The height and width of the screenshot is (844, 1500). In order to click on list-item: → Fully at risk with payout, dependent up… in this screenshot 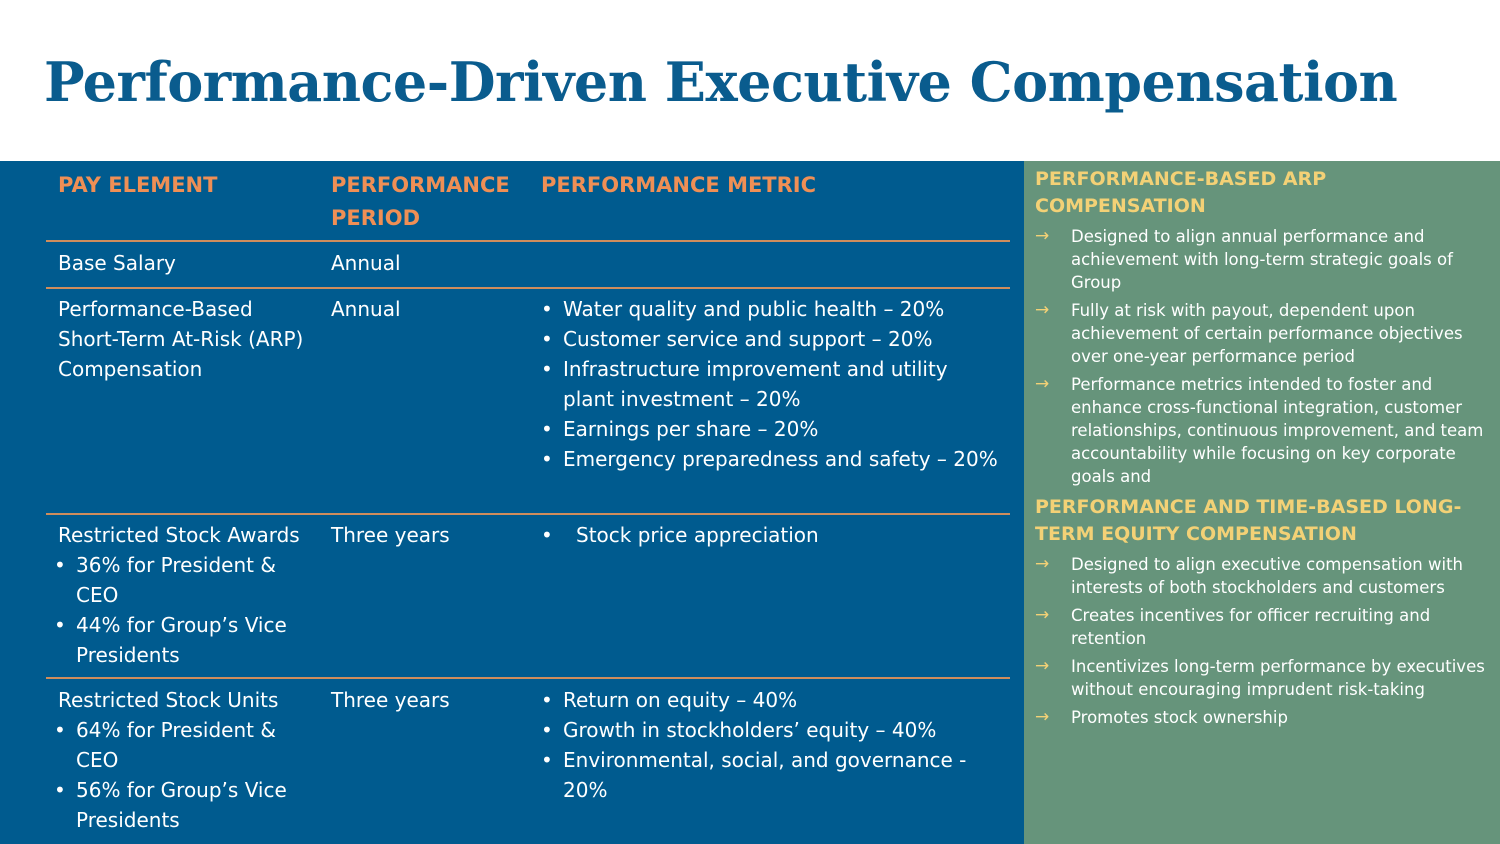, I will do `click(1249, 333)`.